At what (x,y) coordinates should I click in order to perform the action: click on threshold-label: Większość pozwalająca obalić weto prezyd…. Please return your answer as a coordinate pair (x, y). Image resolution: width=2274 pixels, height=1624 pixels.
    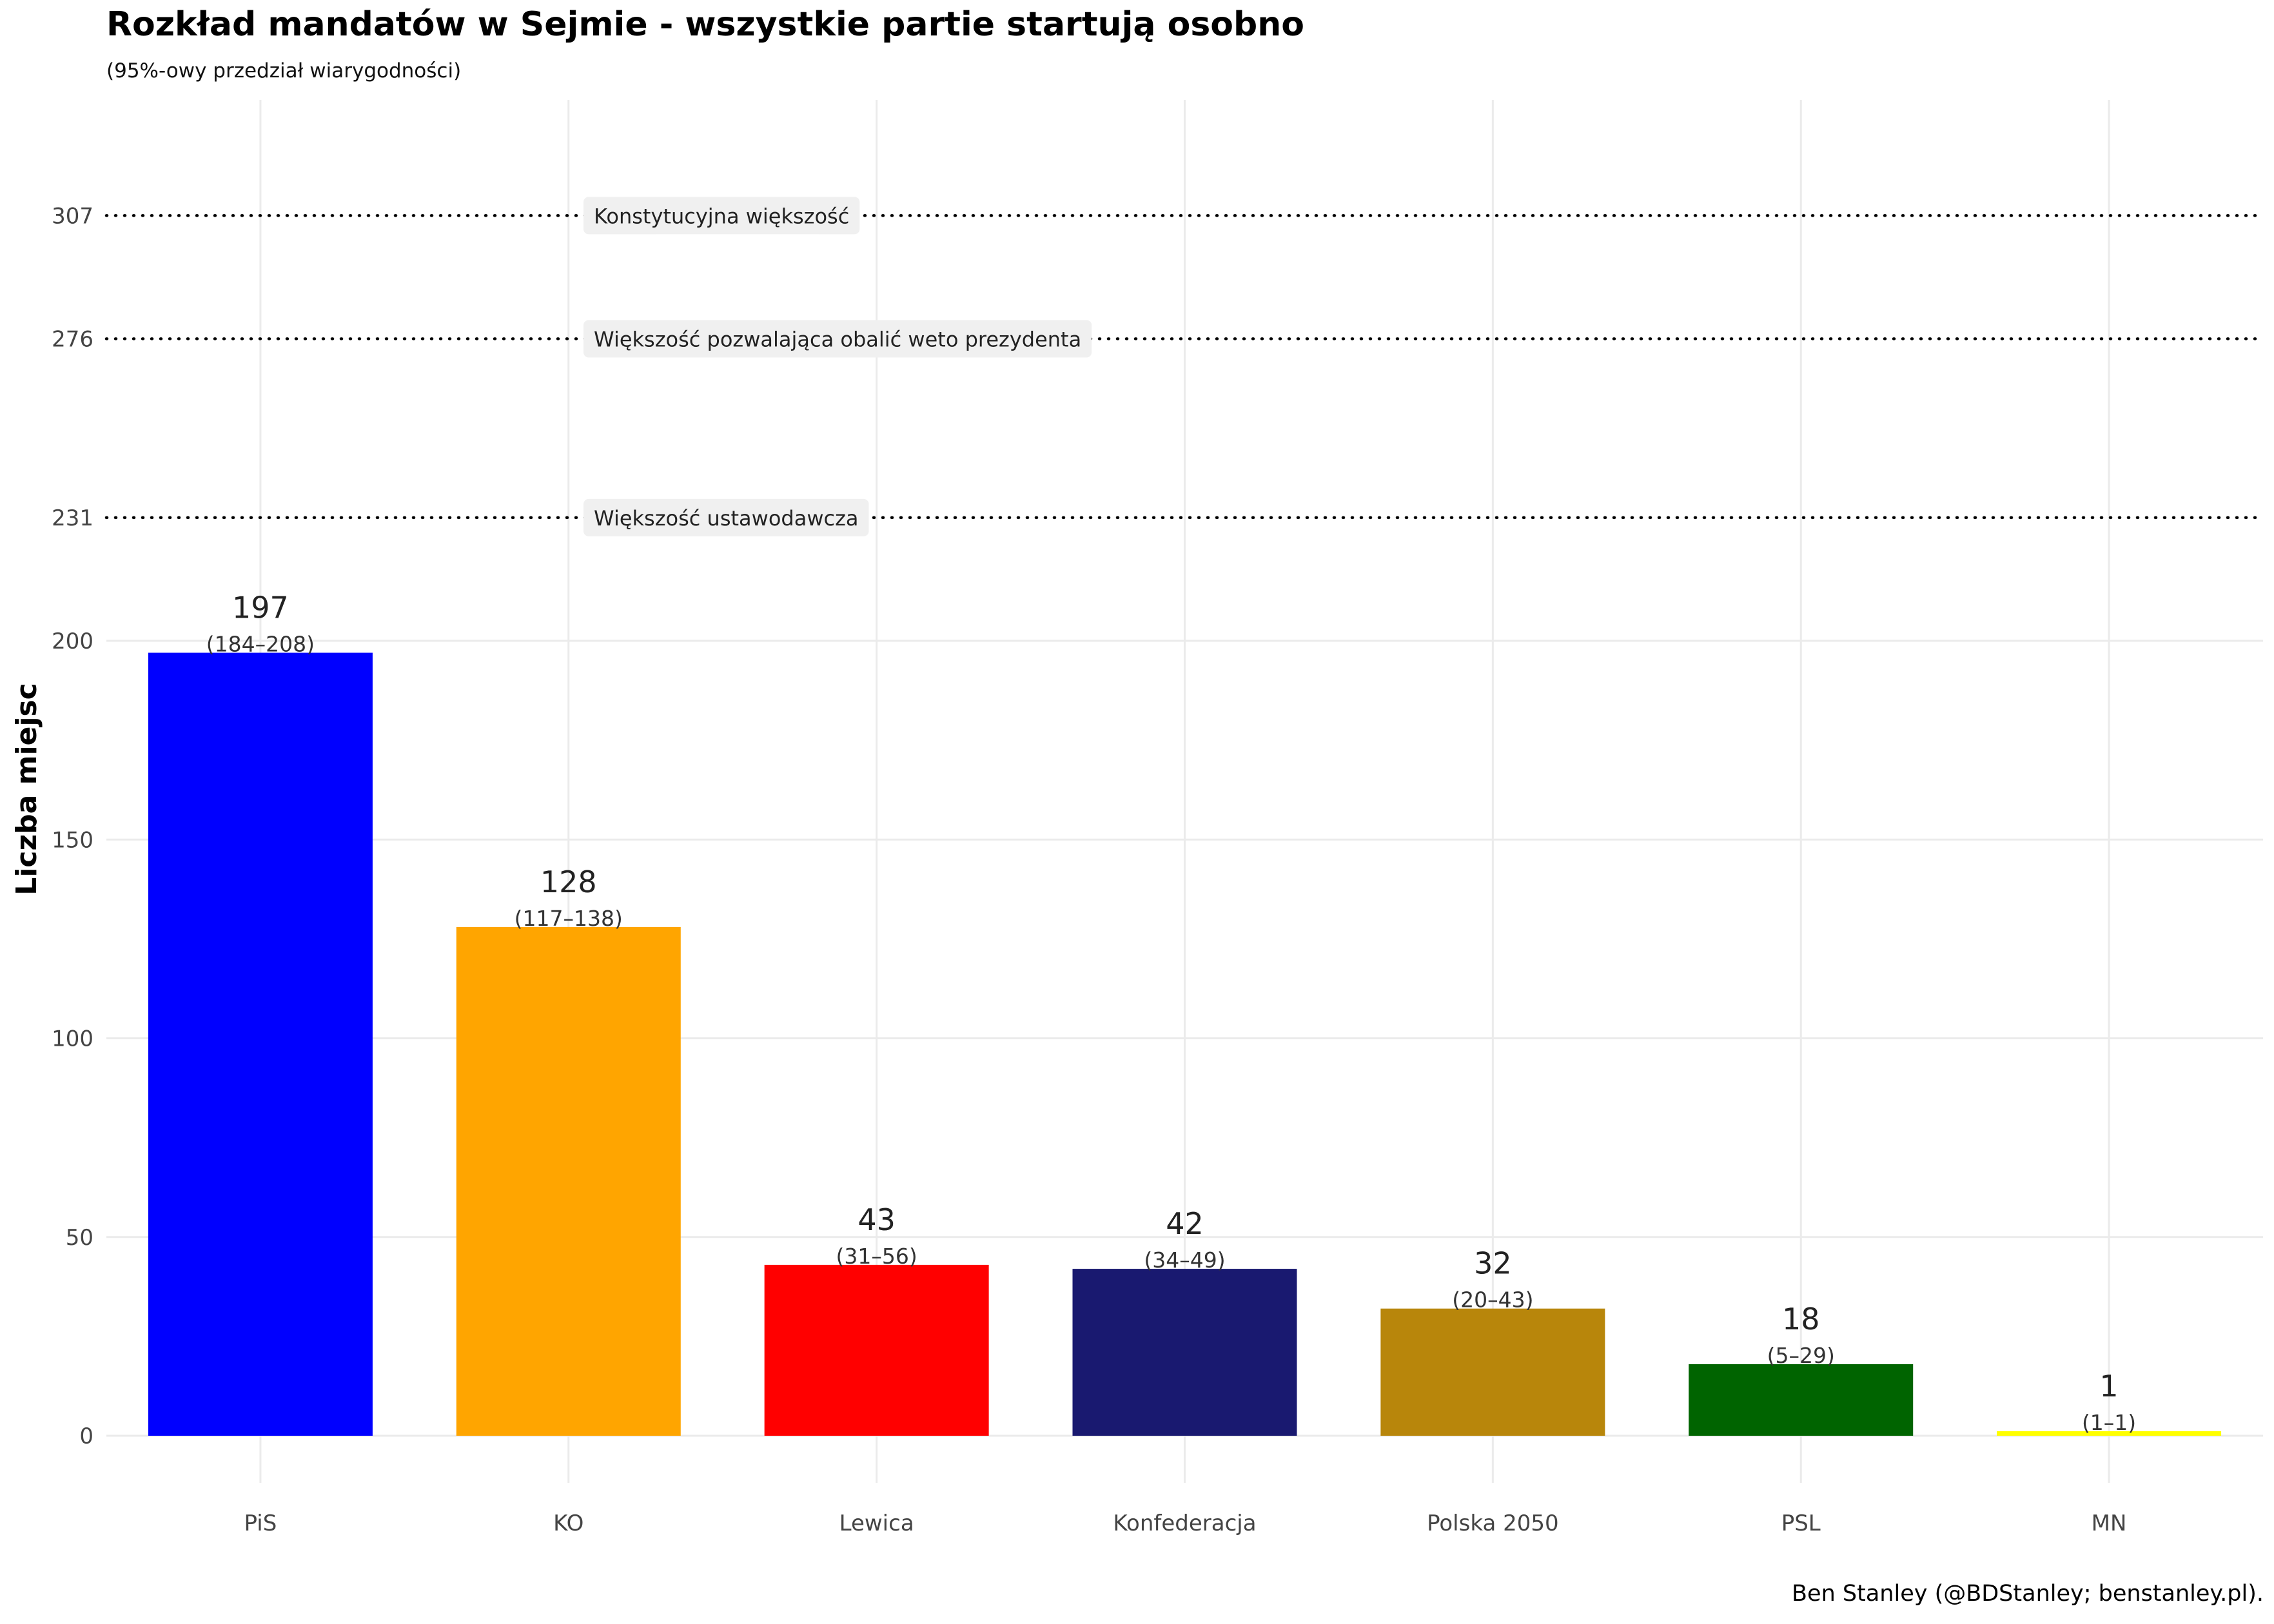
    Looking at the image, I should click on (837, 339).